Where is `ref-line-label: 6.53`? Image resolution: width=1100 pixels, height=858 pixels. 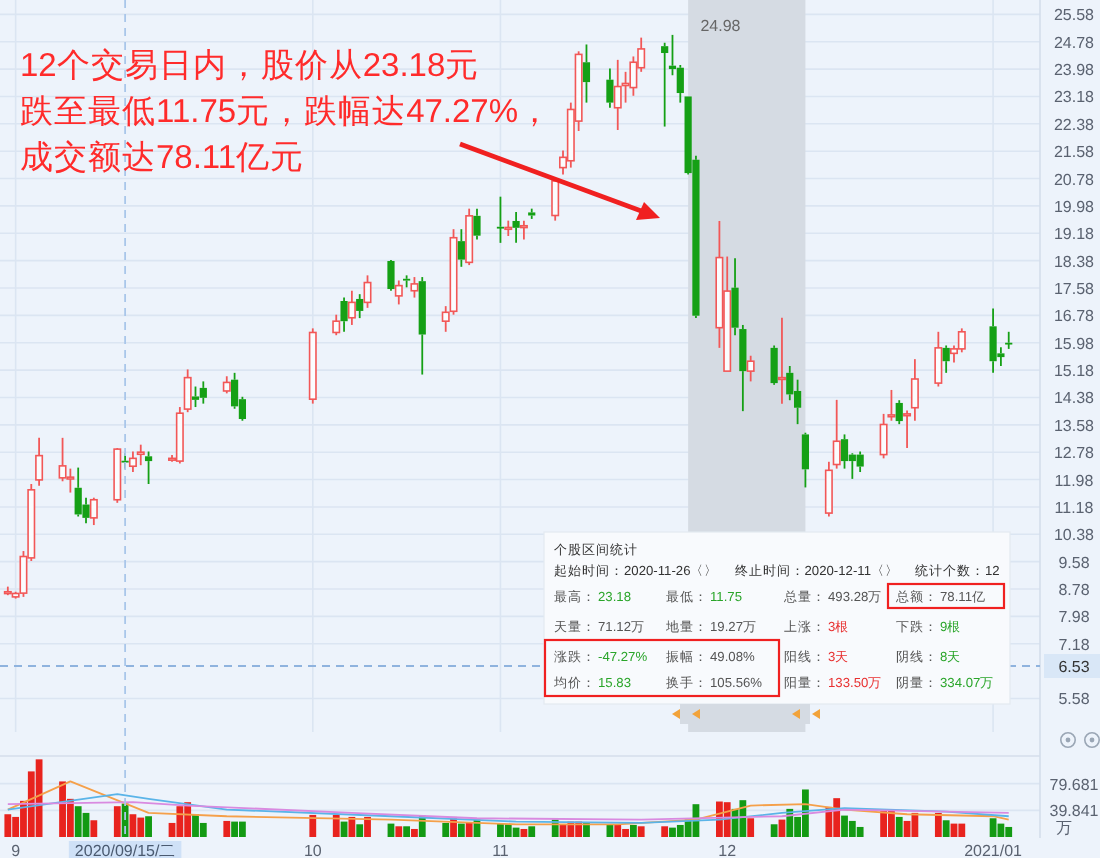
ref-line-label: 6.53 is located at coordinates (1074, 666).